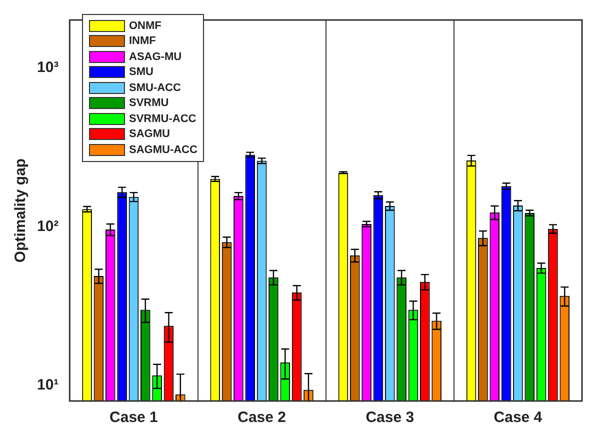 The width and height of the screenshot is (593, 443). I want to click on x-tick-label: Case 4, so click(518, 417).